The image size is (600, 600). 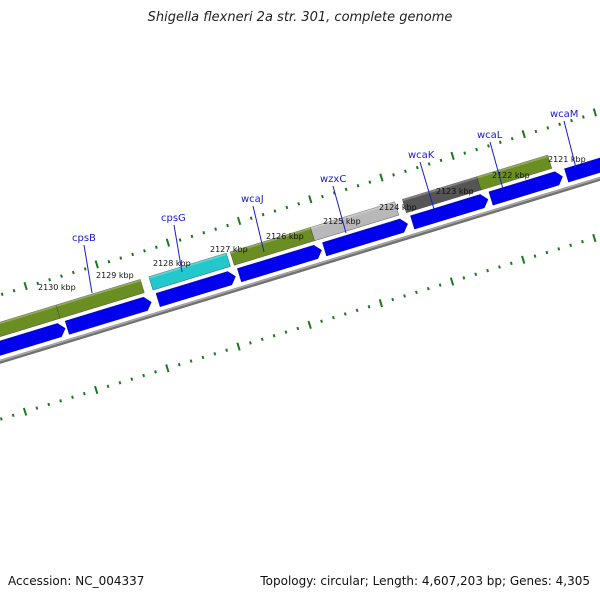 What do you see at coordinates (455, 191) in the screenshot?
I see `scale-tick-label: 2123 kbp` at bounding box center [455, 191].